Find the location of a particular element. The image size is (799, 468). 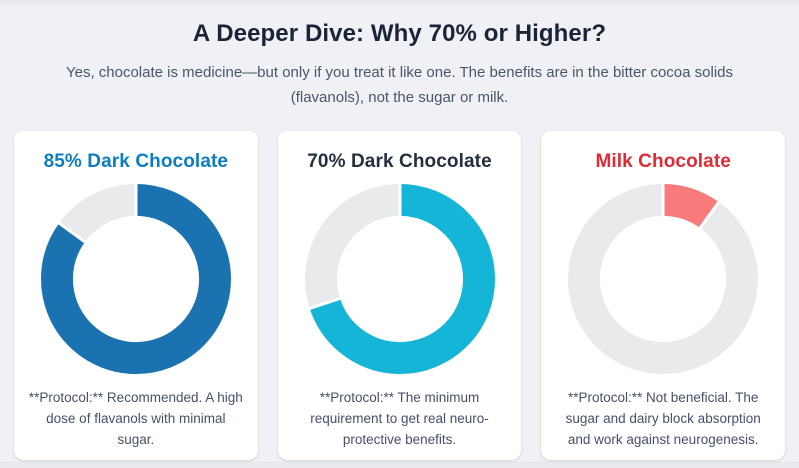

card-title-70-dark: 70% Dark Chocolate is located at coordinates (399, 161).